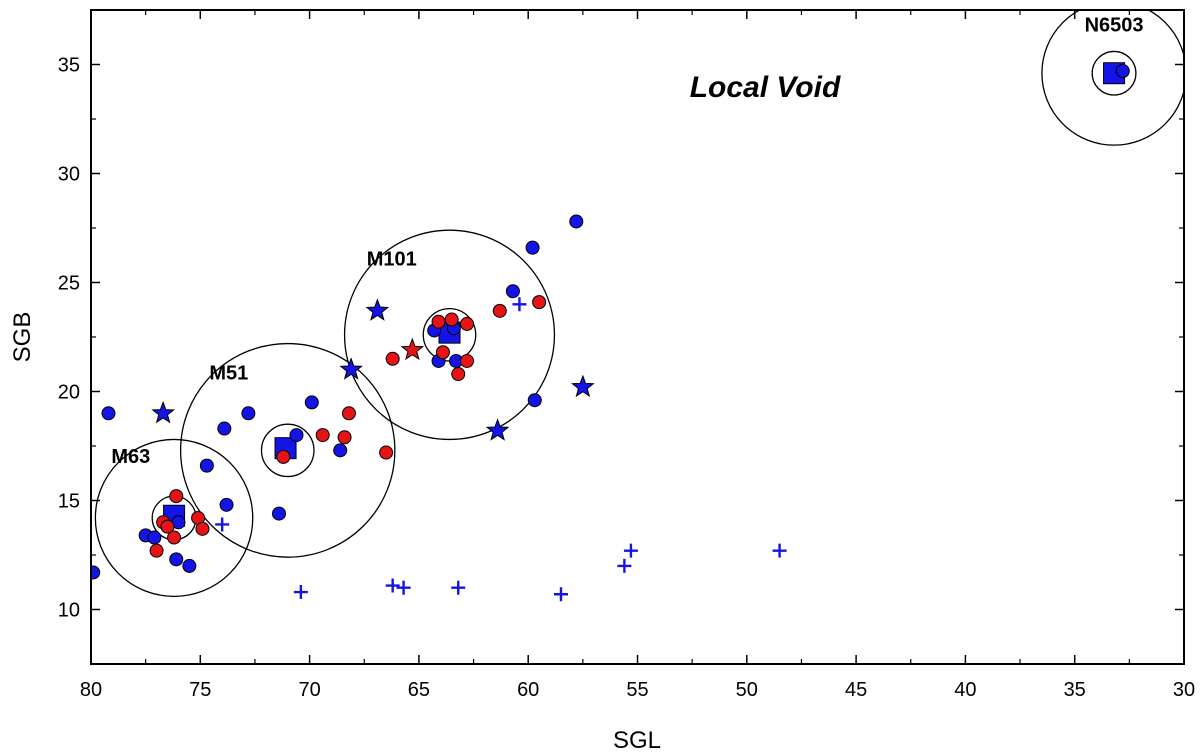 This screenshot has width=1200, height=754. I want to click on y-tick-label: 30, so click(69, 175).